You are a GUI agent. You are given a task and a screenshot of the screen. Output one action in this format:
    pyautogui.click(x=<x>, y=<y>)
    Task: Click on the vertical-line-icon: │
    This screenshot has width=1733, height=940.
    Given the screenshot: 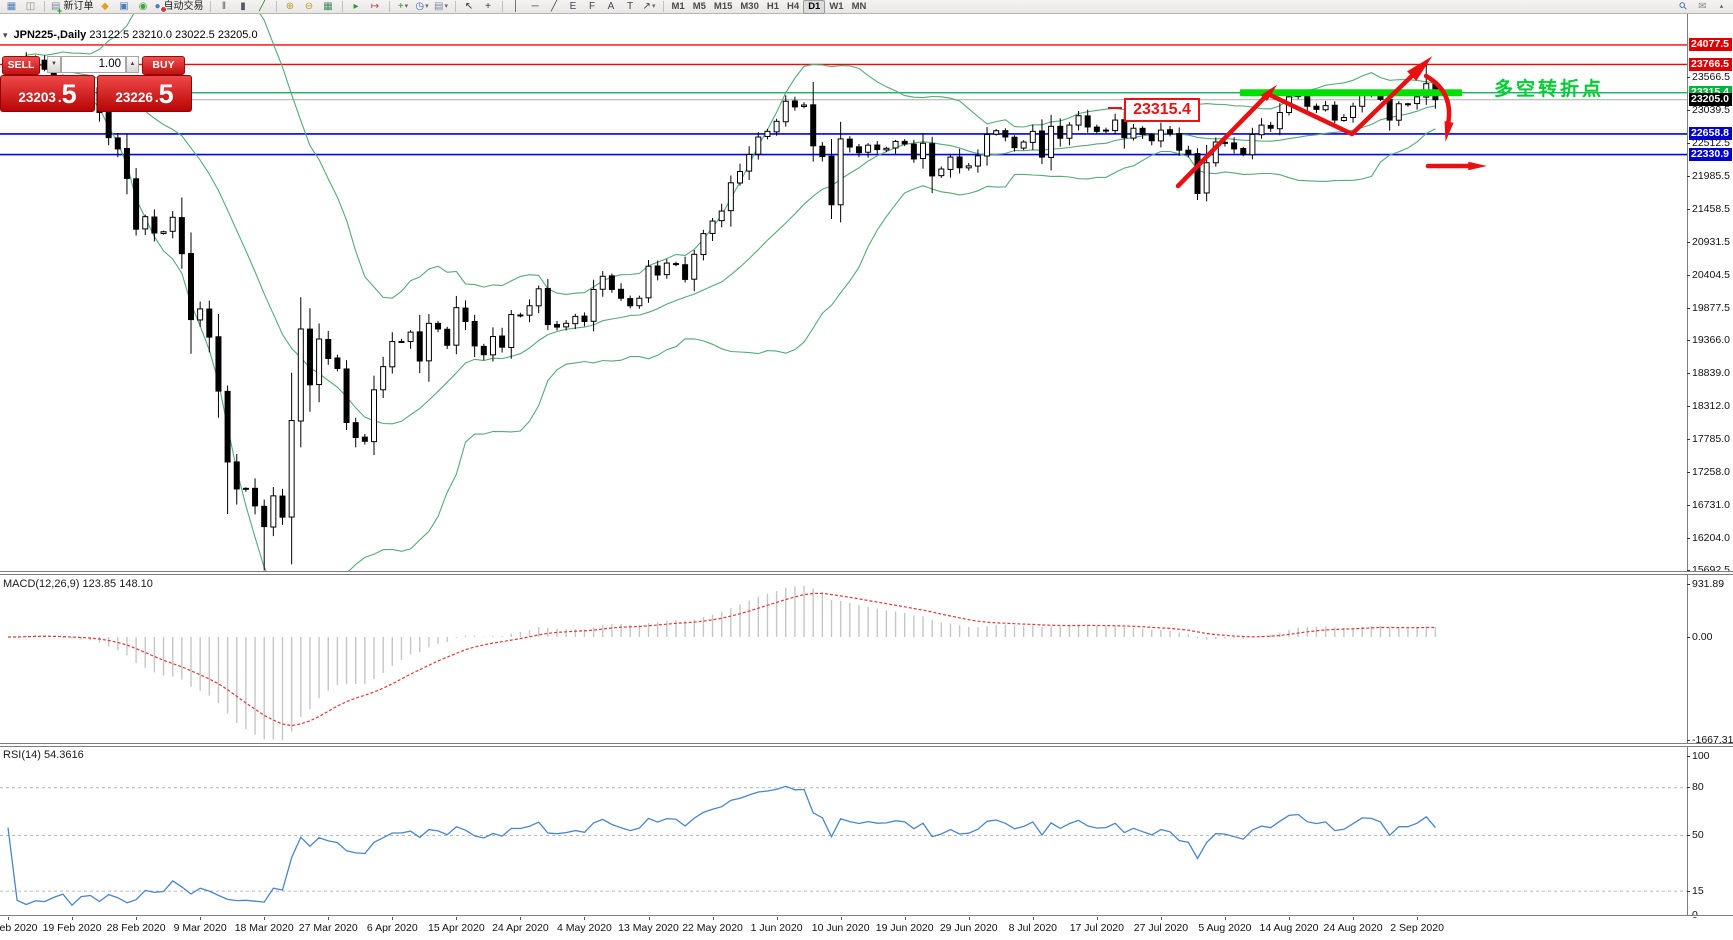 What is the action you would take?
    pyautogui.click(x=516, y=6)
    